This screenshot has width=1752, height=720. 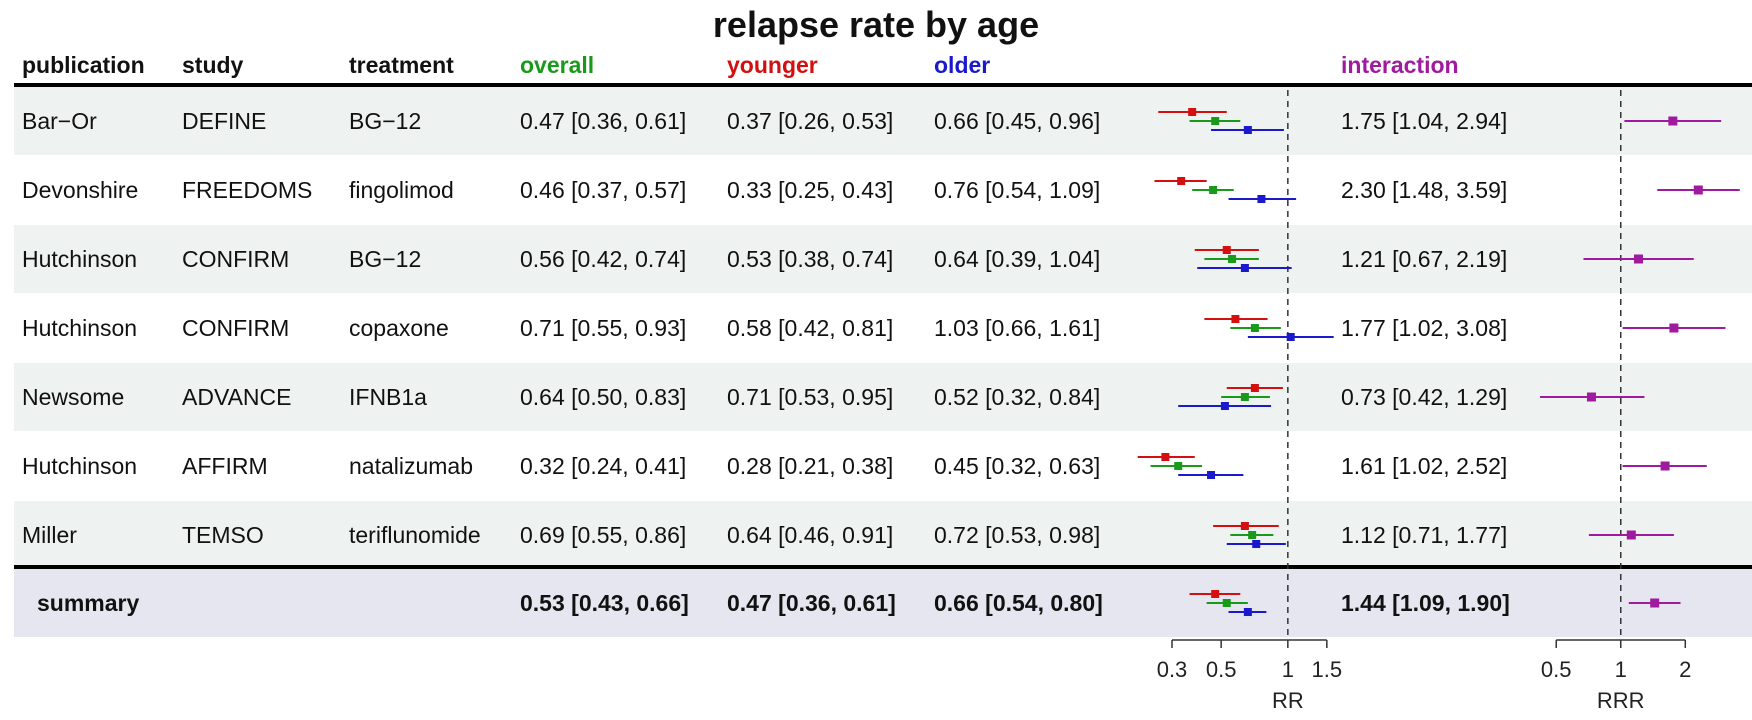 What do you see at coordinates (603, 396) in the screenshot?
I see `cell-overall: 0.64 [0.50, 0.83]` at bounding box center [603, 396].